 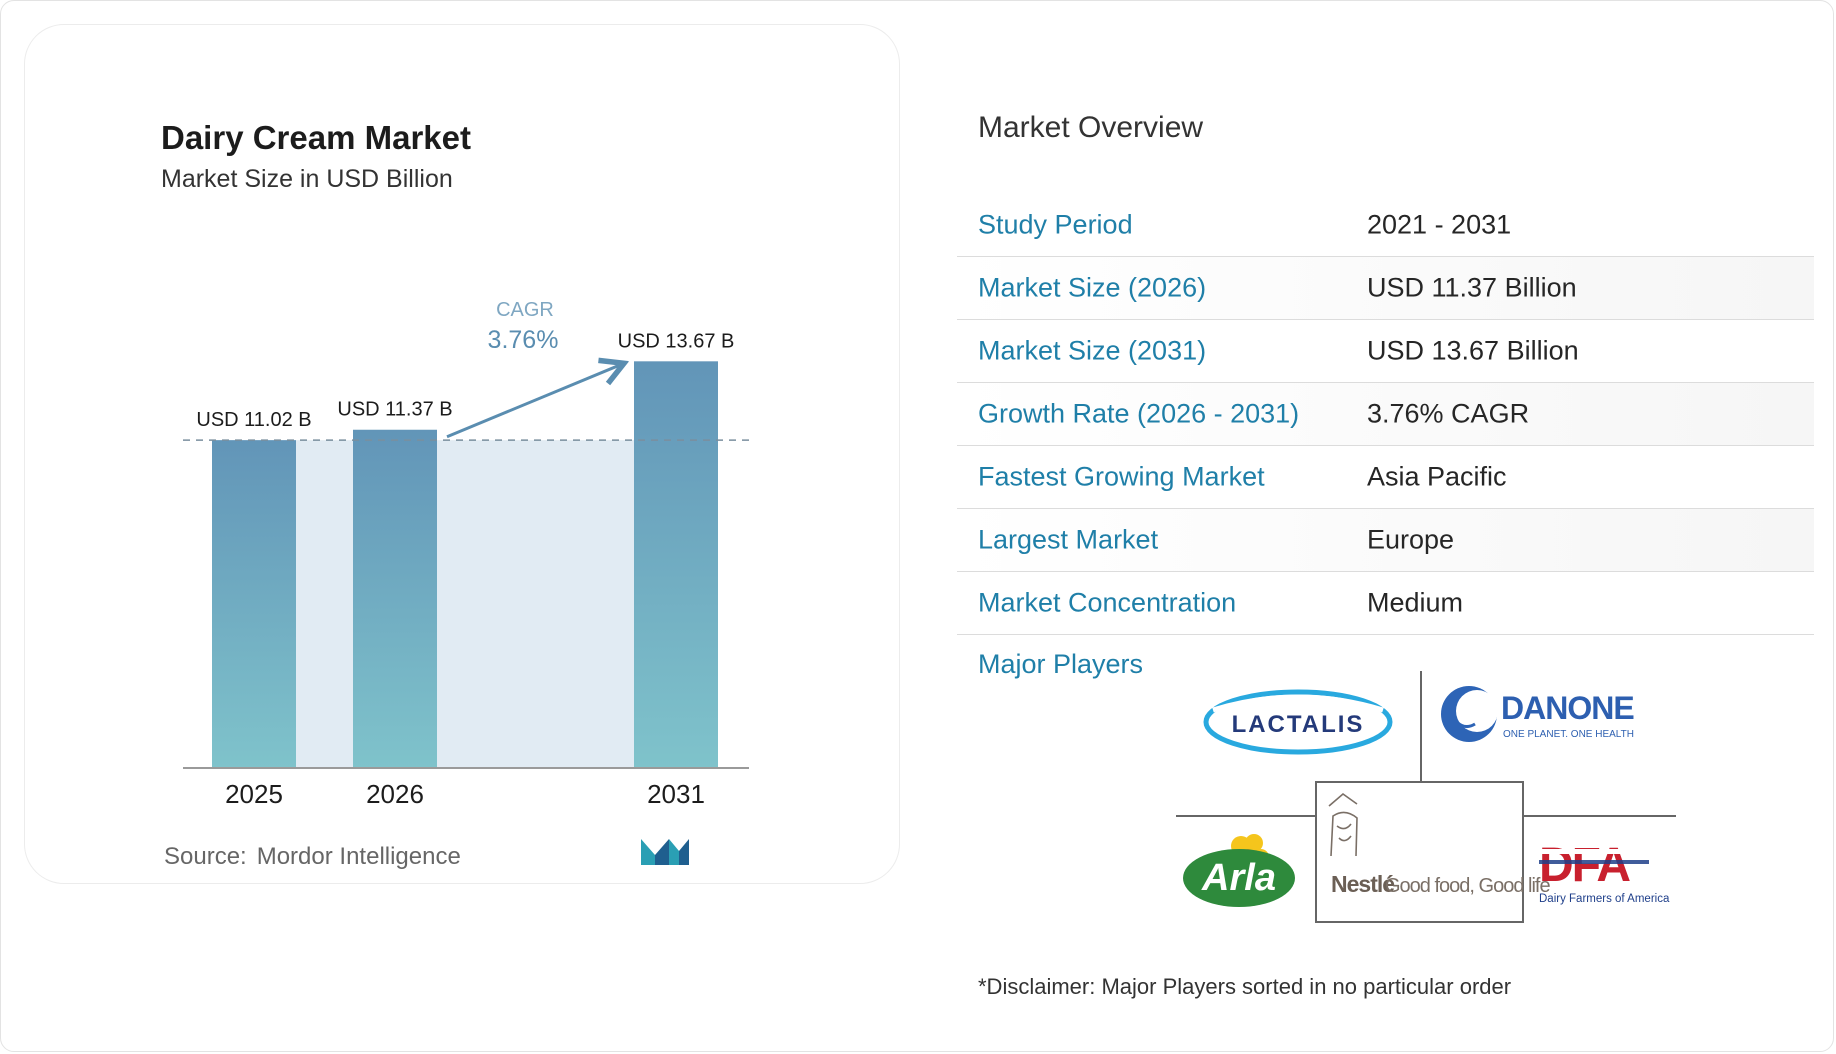 What do you see at coordinates (1092, 287) in the screenshot?
I see `overview-label: Market Size (2026)` at bounding box center [1092, 287].